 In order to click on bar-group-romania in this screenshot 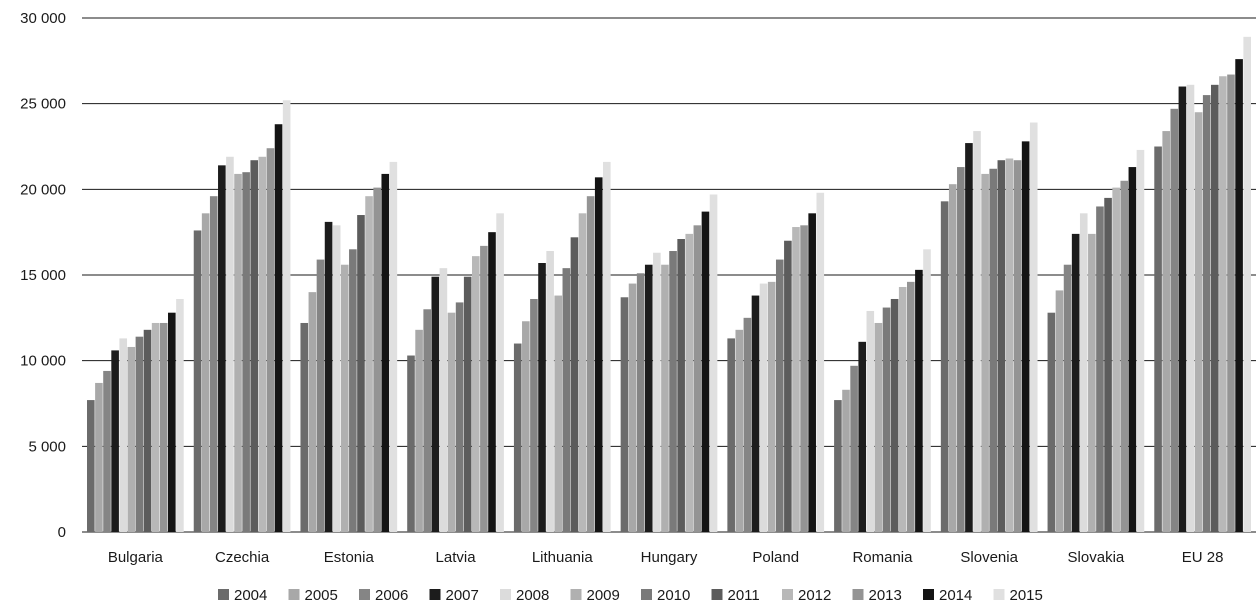, I will do `click(882, 391)`.